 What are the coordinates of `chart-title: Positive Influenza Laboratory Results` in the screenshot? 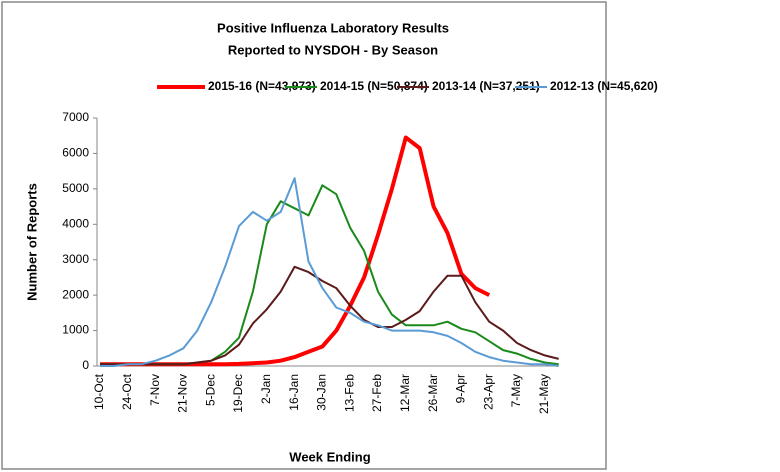 It's located at (333, 27).